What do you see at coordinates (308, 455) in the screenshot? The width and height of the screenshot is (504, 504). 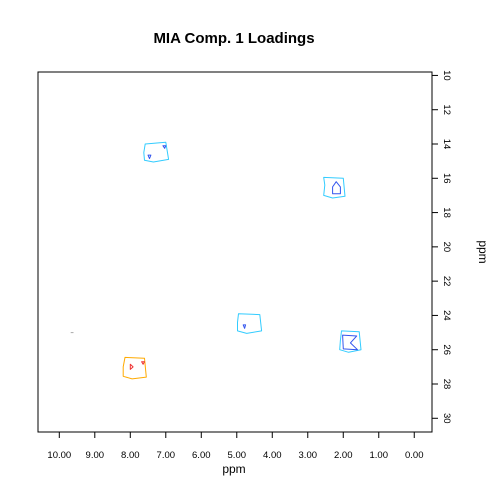 I see `x-tick-label: 3.00` at bounding box center [308, 455].